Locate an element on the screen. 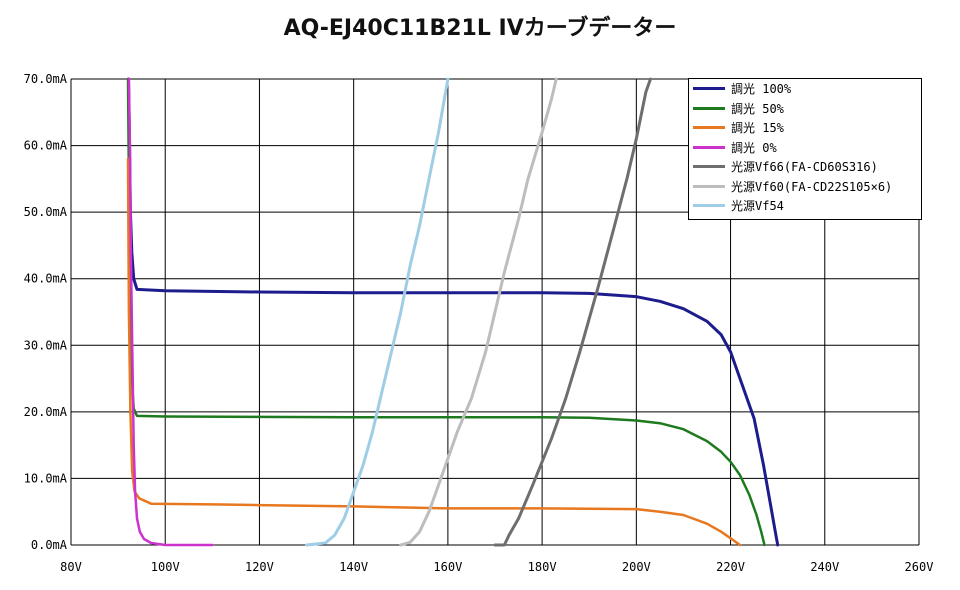 This screenshot has width=960, height=590. y-tick-label: 20.0mA is located at coordinates (46, 412).